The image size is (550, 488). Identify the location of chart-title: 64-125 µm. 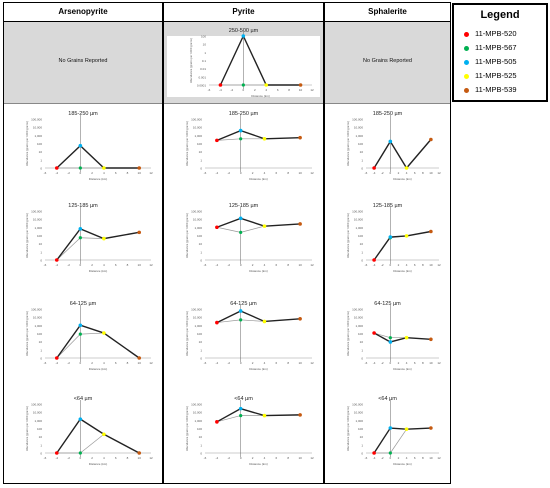
(387, 304).